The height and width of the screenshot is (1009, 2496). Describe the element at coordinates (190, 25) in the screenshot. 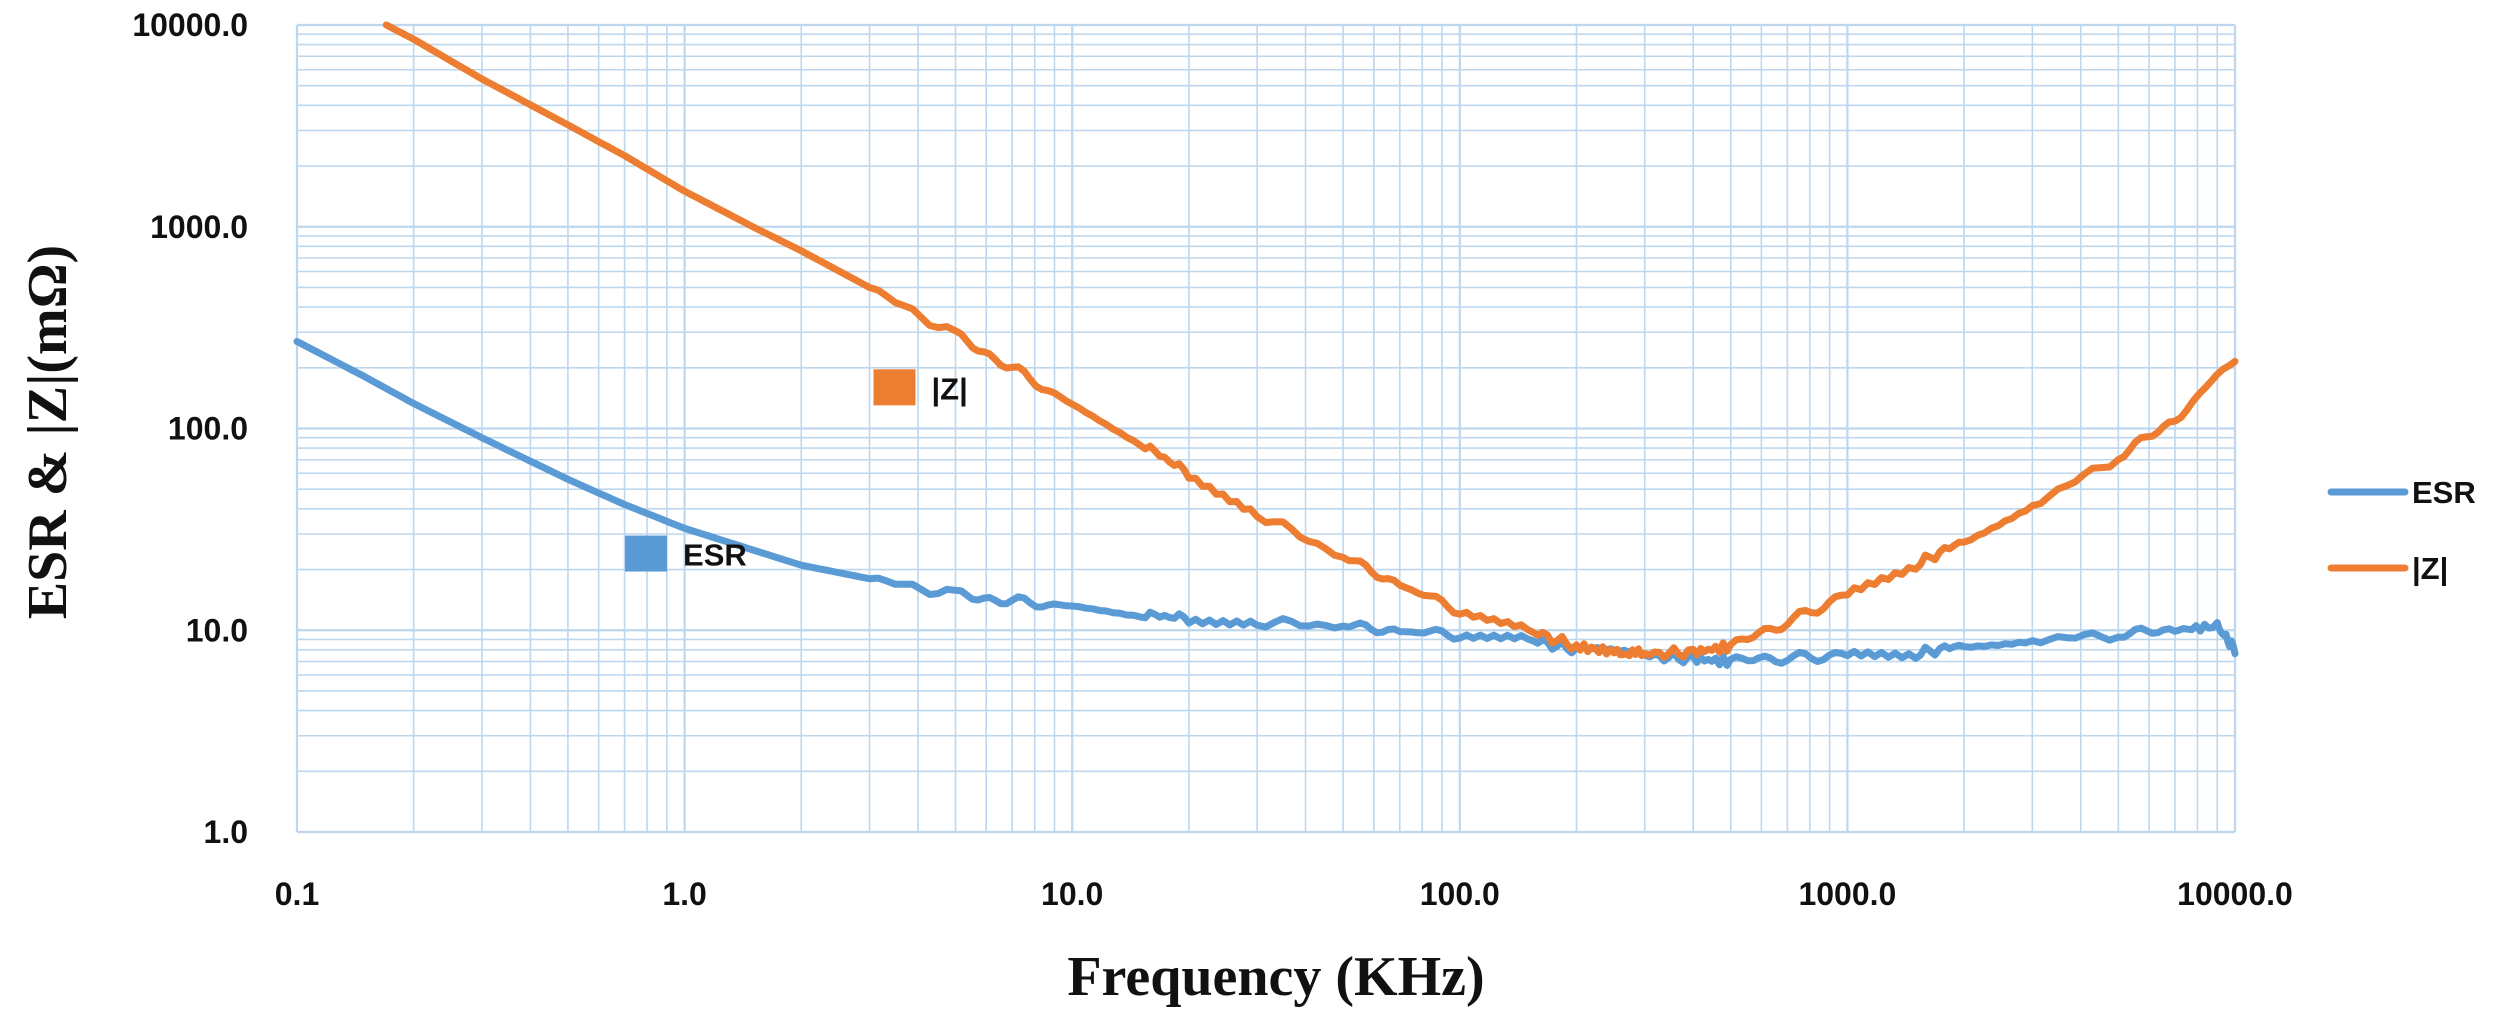

I see `y-tick-label: 10000.0` at that location.